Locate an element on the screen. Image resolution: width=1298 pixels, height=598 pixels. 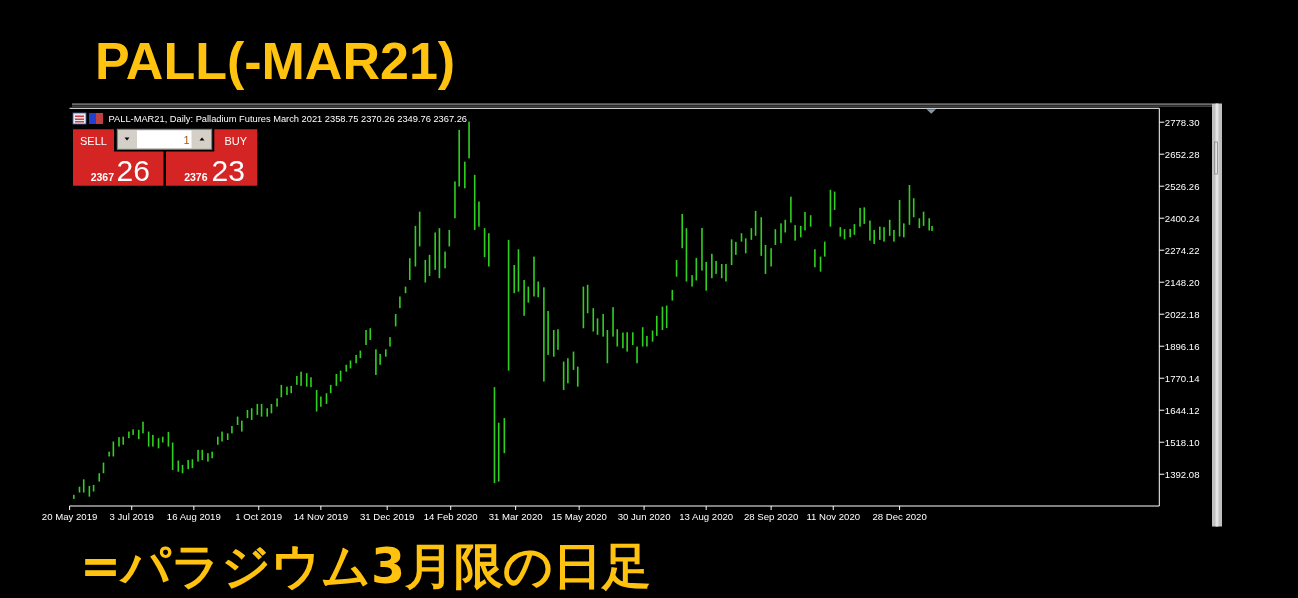
annotation: SELL is located at coordinates (93, 140).